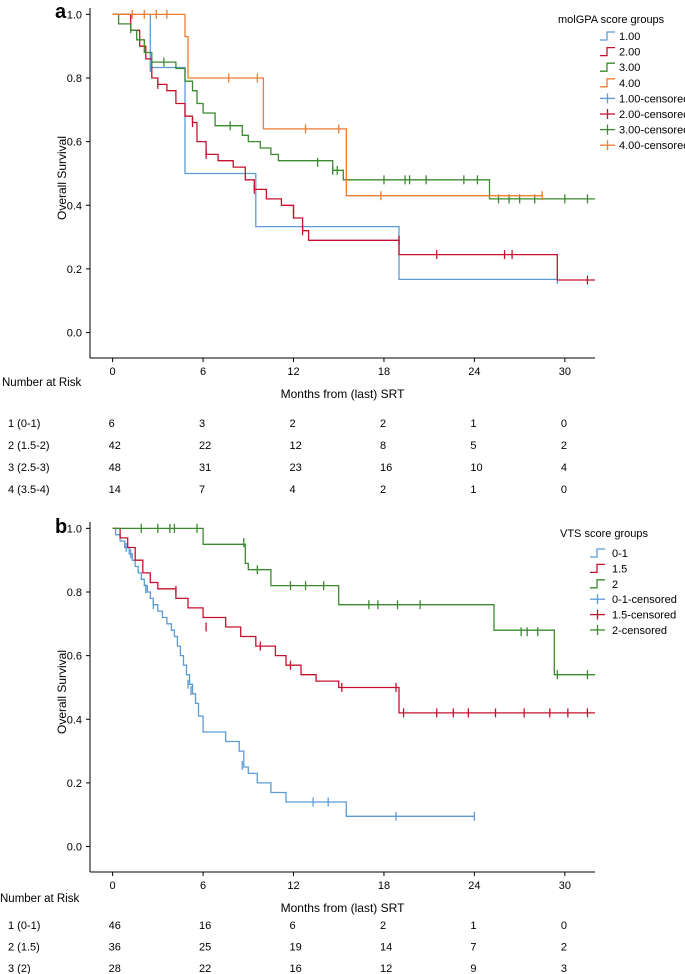 This screenshot has width=685, height=974. What do you see at coordinates (41, 383) in the screenshot?
I see `risk-table-header: Number at Risk` at bounding box center [41, 383].